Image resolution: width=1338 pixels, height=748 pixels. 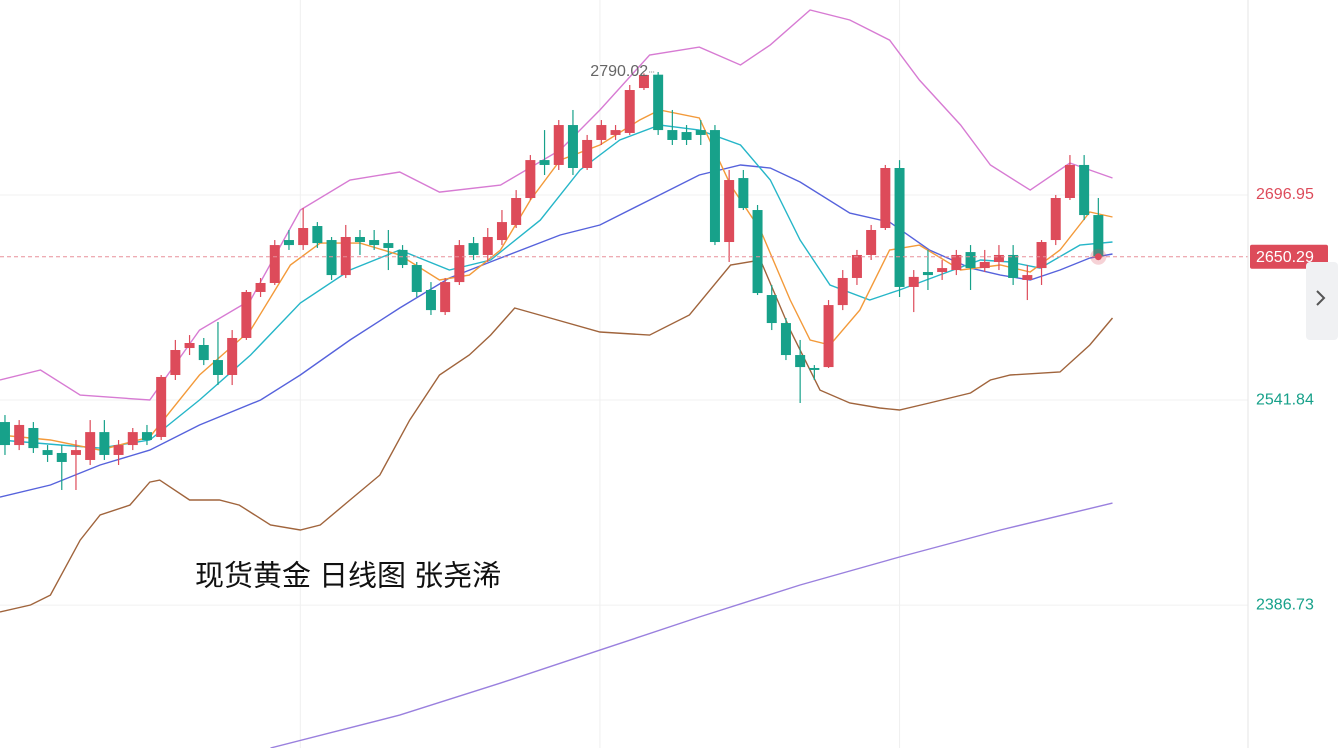 I want to click on last-price-dot, so click(x=1098, y=257).